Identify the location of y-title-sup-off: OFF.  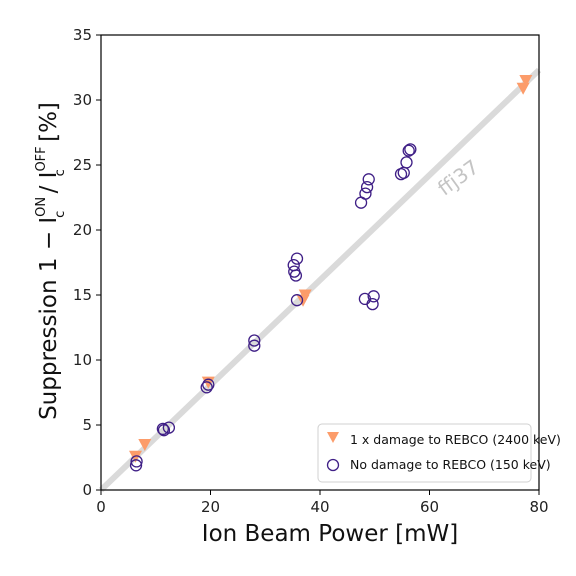
(41, 158).